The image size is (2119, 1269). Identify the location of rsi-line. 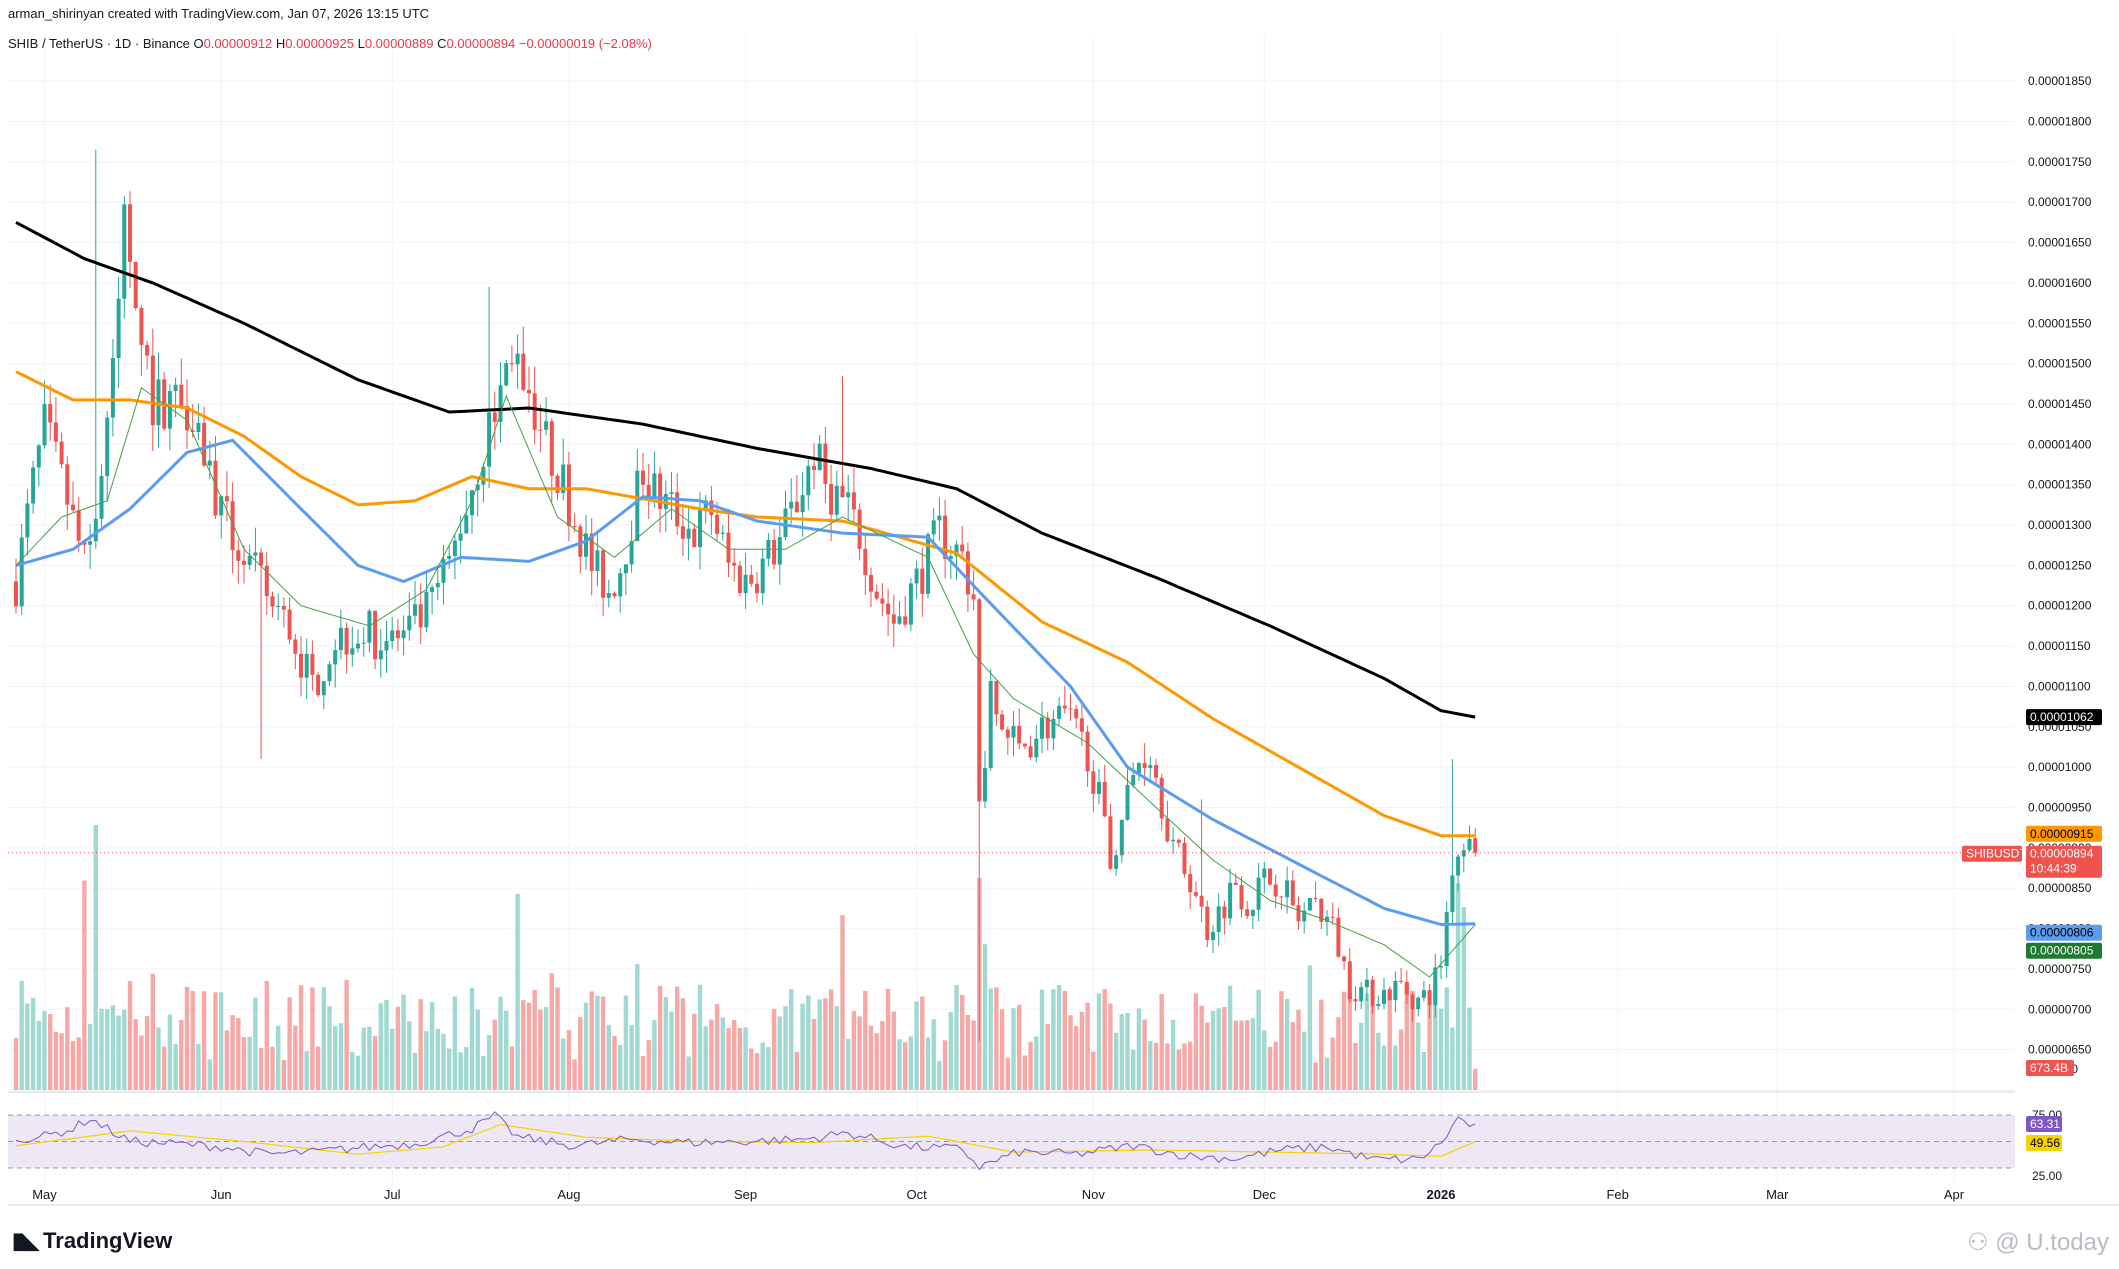
(745, 1141).